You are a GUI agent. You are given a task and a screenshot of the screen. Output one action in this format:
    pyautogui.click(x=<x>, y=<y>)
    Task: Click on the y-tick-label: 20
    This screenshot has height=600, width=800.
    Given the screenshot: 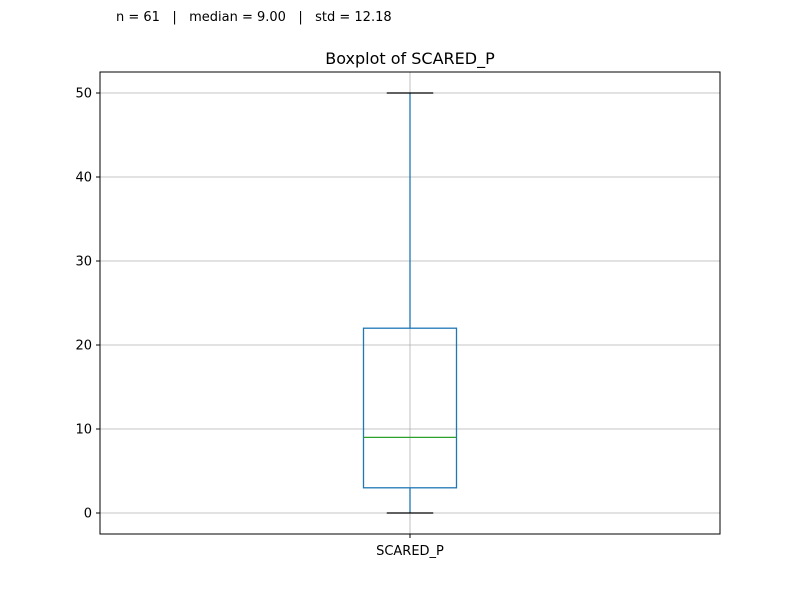 What is the action you would take?
    pyautogui.click(x=83, y=346)
    